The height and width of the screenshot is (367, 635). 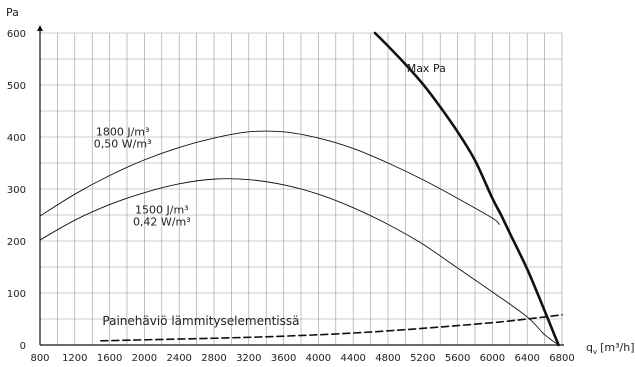 What do you see at coordinates (144, 358) in the screenshot?
I see `x-tick-label: 2000` at bounding box center [144, 358].